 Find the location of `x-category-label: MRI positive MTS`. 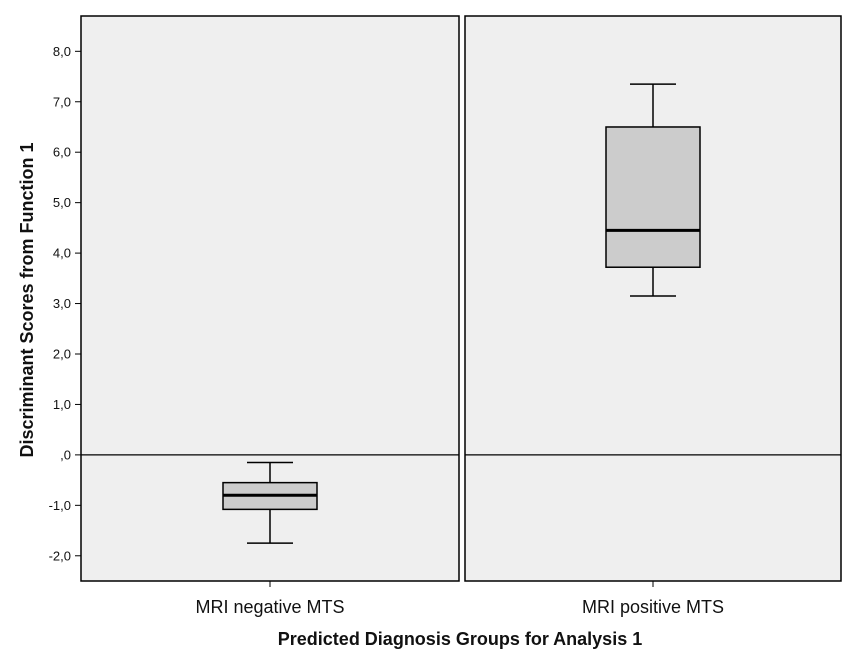

x-category-label: MRI positive MTS is located at coordinates (653, 607).